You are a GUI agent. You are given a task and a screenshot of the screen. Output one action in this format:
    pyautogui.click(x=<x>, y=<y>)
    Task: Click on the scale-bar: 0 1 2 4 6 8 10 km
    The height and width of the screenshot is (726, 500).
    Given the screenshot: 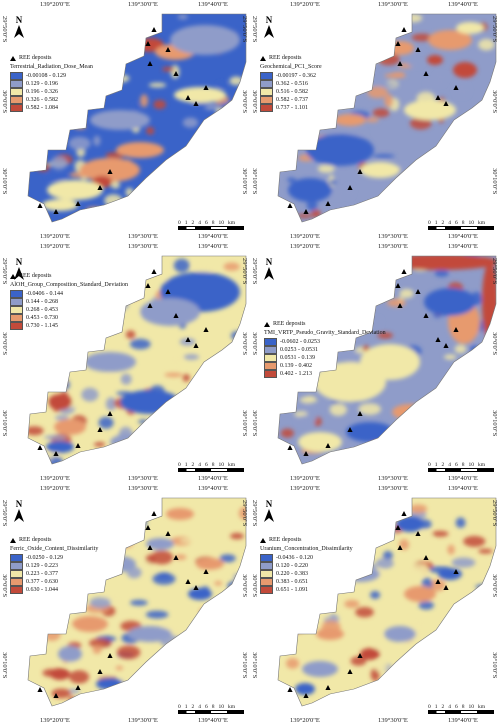 What is the action you would take?
    pyautogui.click(x=211, y=467)
    